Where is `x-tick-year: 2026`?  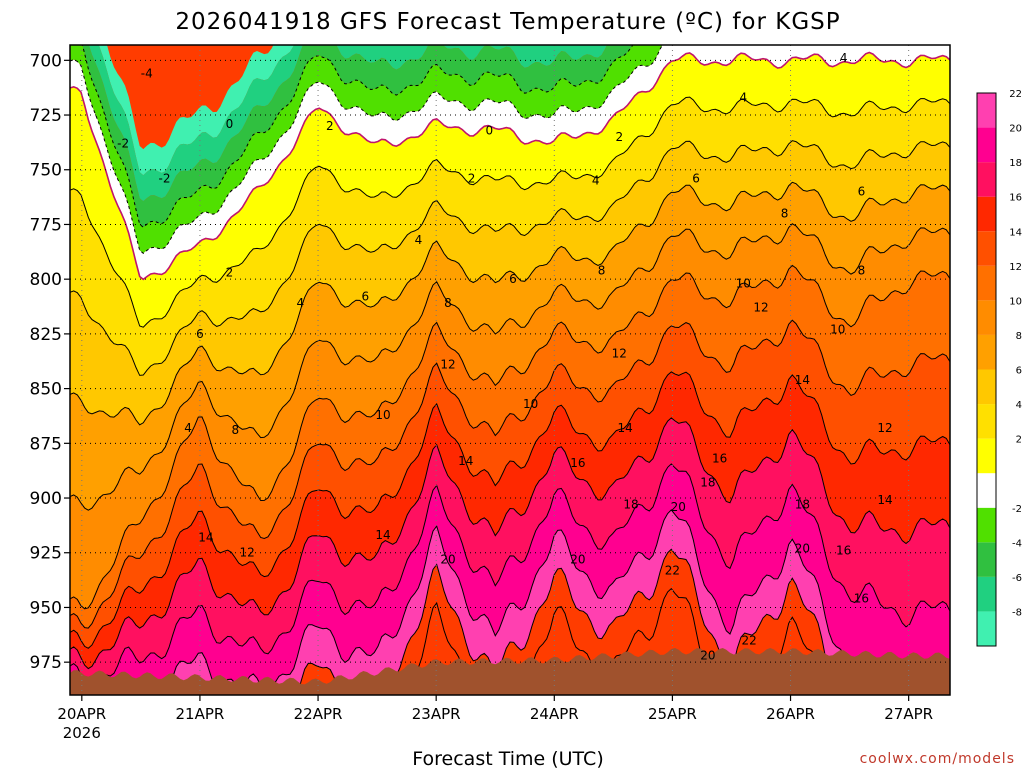
x-tick-year: 2026 is located at coordinates (82, 733).